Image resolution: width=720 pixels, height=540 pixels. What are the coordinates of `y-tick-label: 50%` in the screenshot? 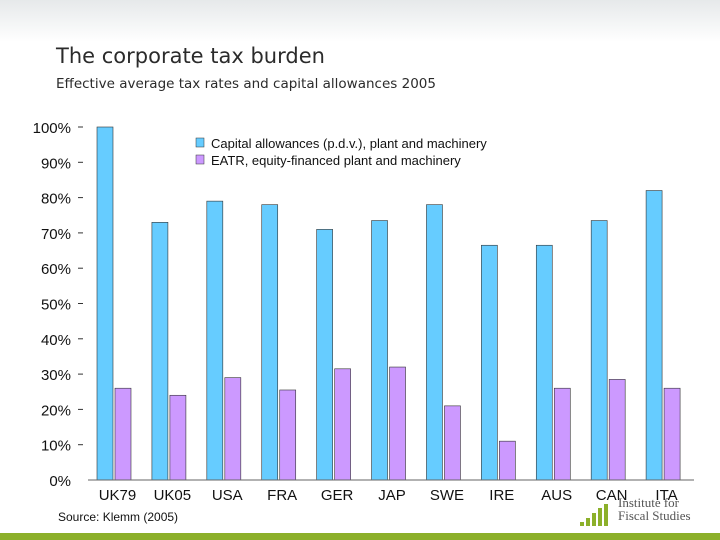 It's located at (56, 305).